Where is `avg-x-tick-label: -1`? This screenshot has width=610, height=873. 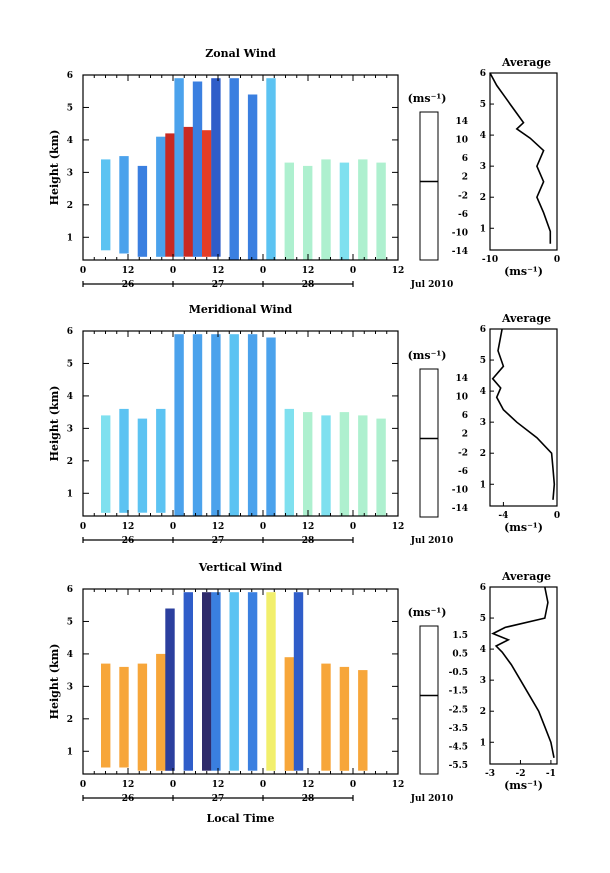 avg-x-tick-label: -1 is located at coordinates (551, 774).